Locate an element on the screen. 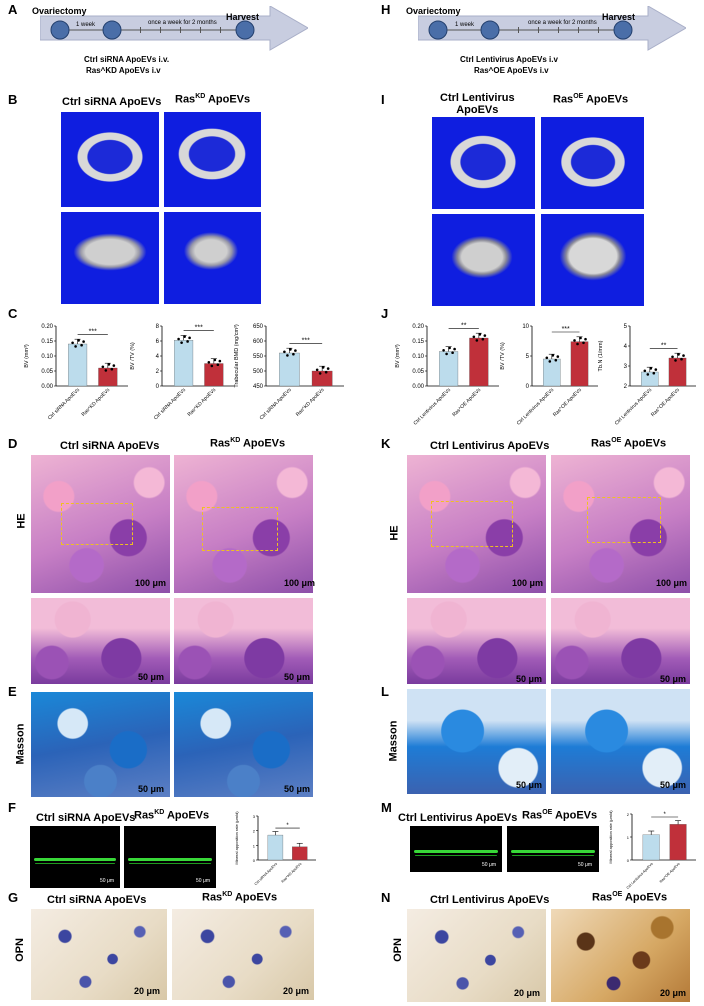 Image resolution: width=704 pixels, height=1006 pixels. he-title-ctrl-r: Ctrl Lentivirus ApoEVs is located at coordinates (490, 446).